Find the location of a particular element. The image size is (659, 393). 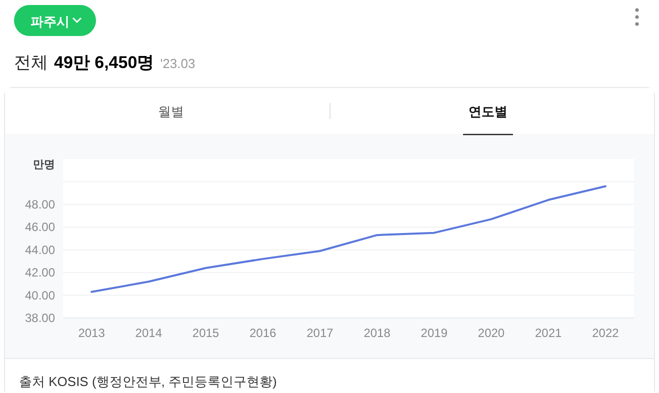

x-tick-label: 2021 is located at coordinates (548, 333).